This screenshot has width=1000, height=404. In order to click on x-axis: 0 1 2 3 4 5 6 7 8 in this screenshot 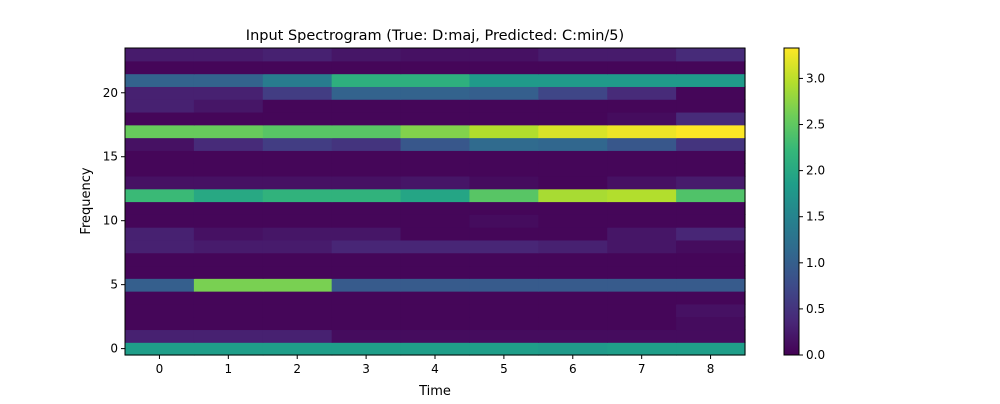, I will do `click(435, 365)`.